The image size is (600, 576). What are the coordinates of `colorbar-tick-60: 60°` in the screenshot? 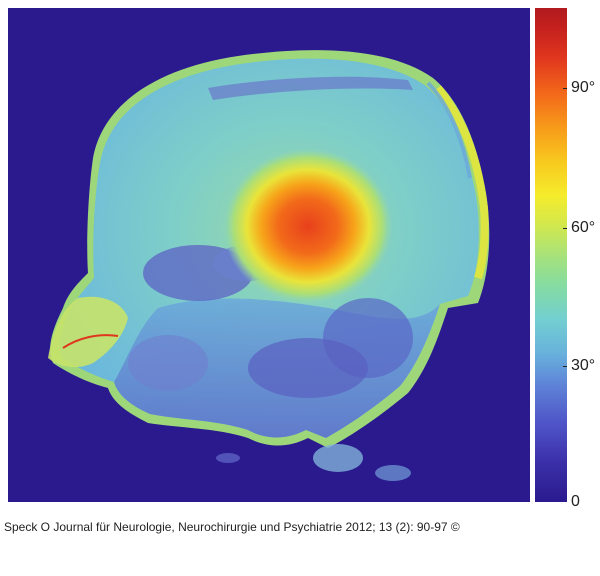 It's located at (583, 227).